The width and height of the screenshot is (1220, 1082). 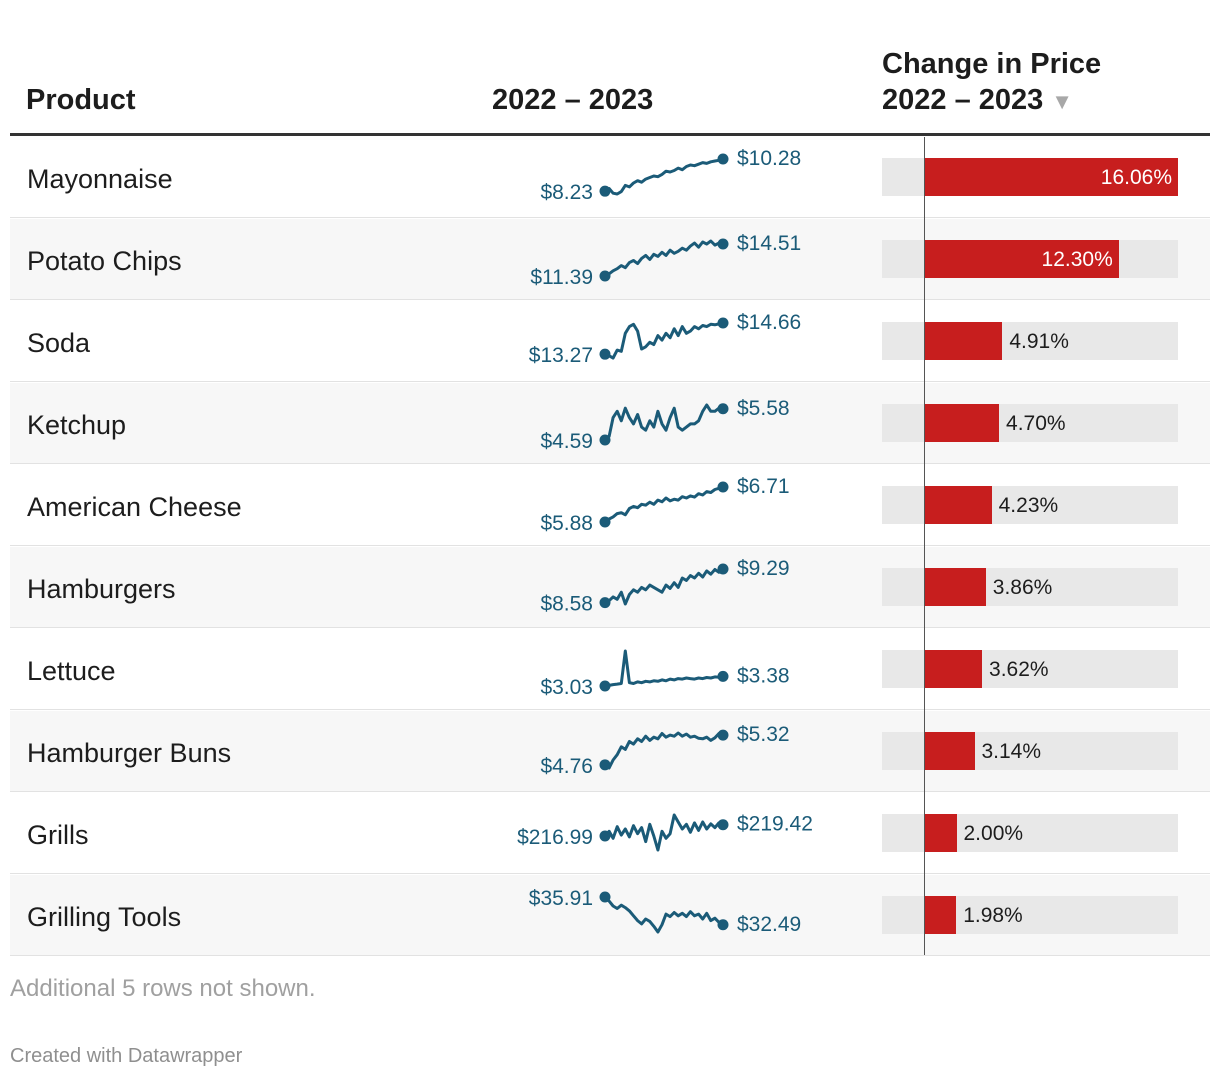 I want to click on sort-descending-icon: ▼, so click(x=1062, y=101).